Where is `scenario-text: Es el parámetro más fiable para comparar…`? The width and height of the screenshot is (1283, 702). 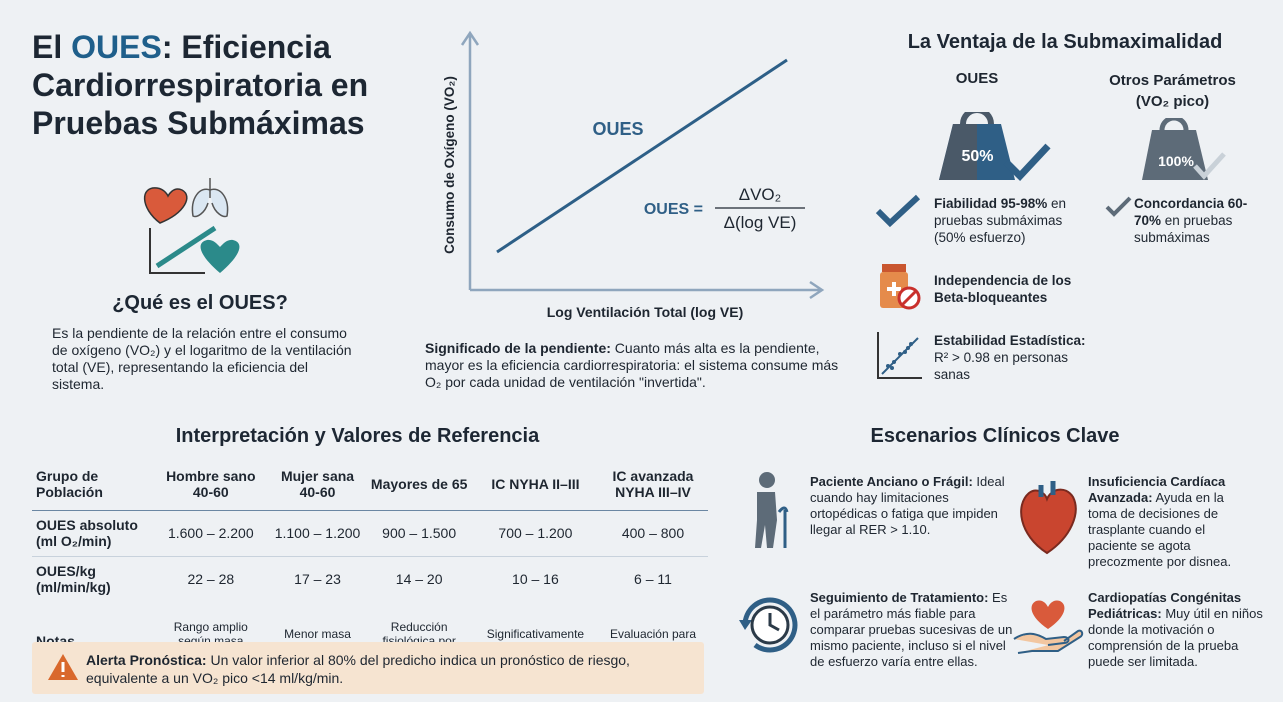 scenario-text: Es el parámetro más fiable para comparar… is located at coordinates (911, 629).